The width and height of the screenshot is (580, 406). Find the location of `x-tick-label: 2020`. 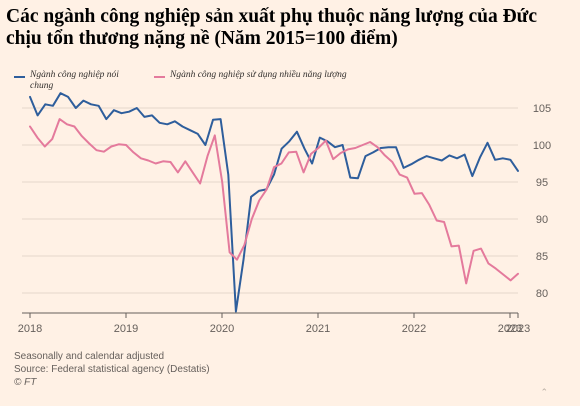

x-tick-label: 2020 is located at coordinates (222, 329).